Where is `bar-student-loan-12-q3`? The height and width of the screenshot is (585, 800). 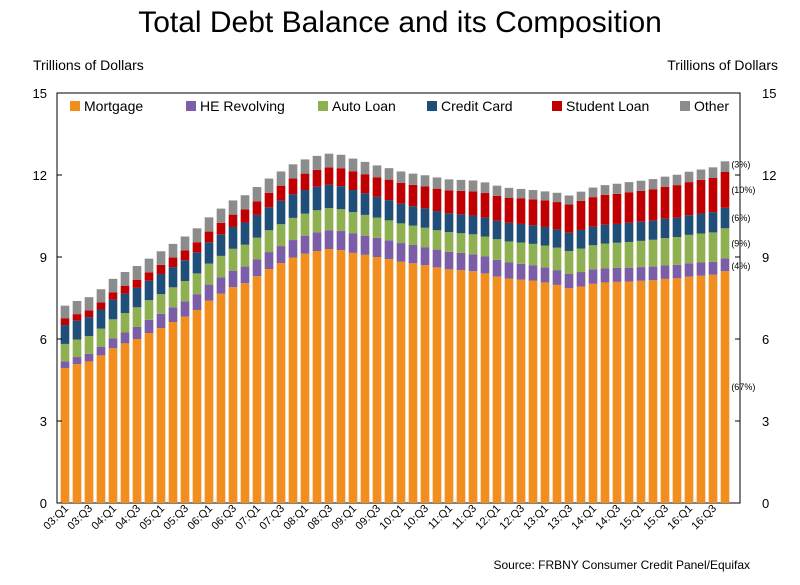
bar-student-loan-12-q3 is located at coordinates (521, 211).